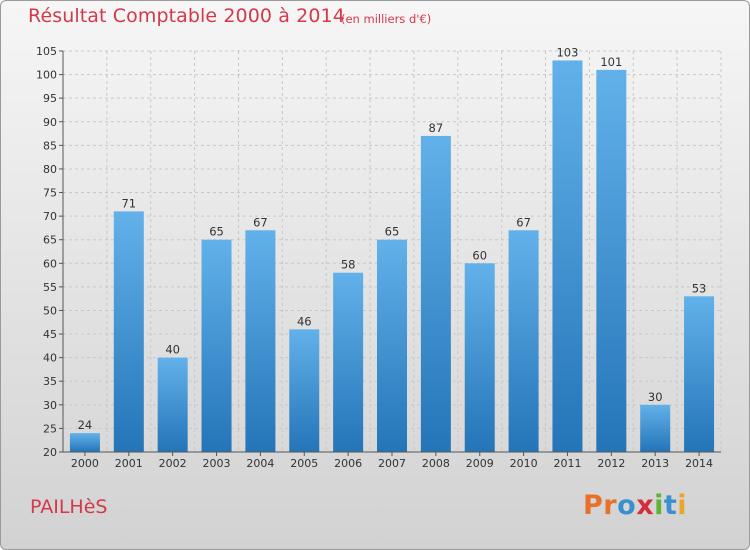 The height and width of the screenshot is (550, 750). I want to click on y-tick-label: 20, so click(50, 452).